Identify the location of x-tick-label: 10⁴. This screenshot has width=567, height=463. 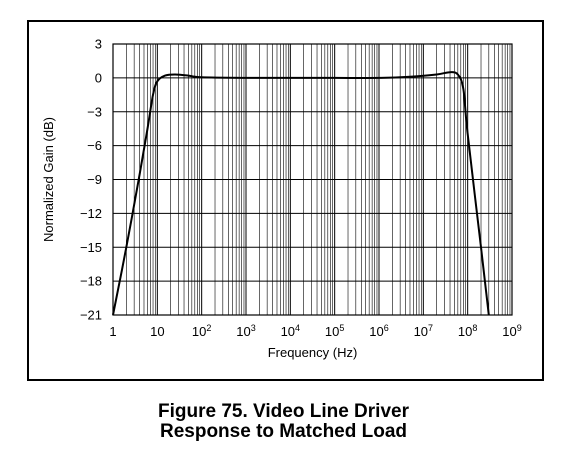
(290, 331).